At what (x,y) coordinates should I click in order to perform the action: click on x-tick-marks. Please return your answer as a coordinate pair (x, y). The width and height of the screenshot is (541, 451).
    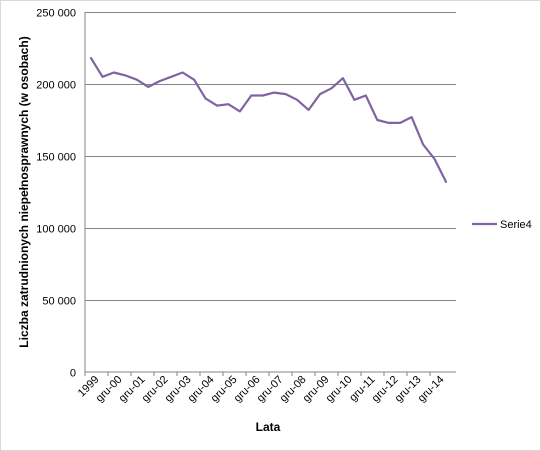
    Looking at the image, I should click on (257, 374).